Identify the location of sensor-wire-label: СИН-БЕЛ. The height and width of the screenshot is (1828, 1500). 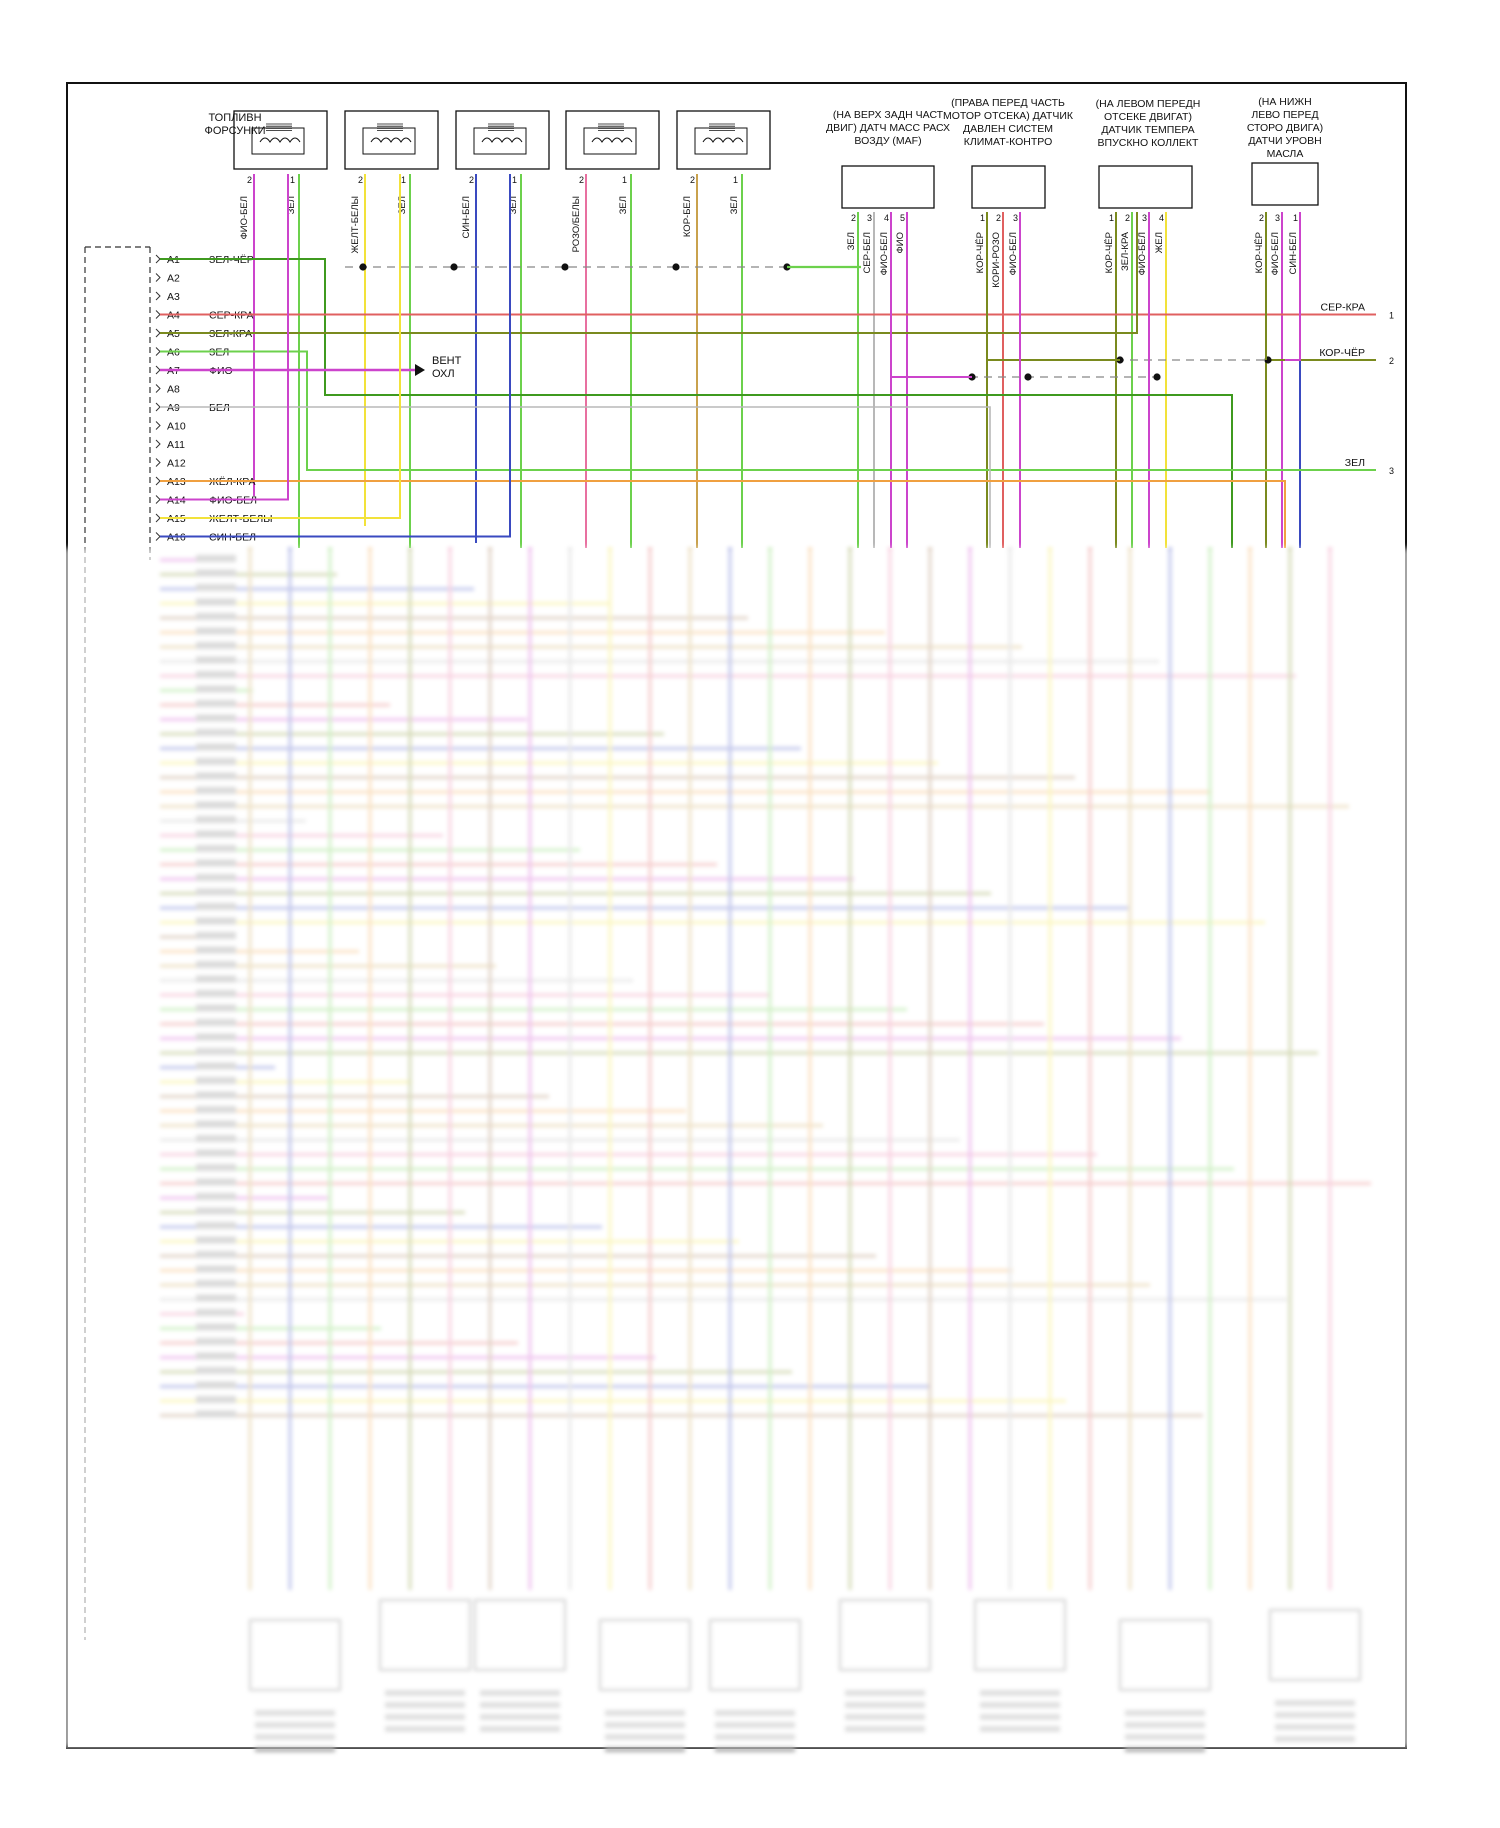
(1293, 253).